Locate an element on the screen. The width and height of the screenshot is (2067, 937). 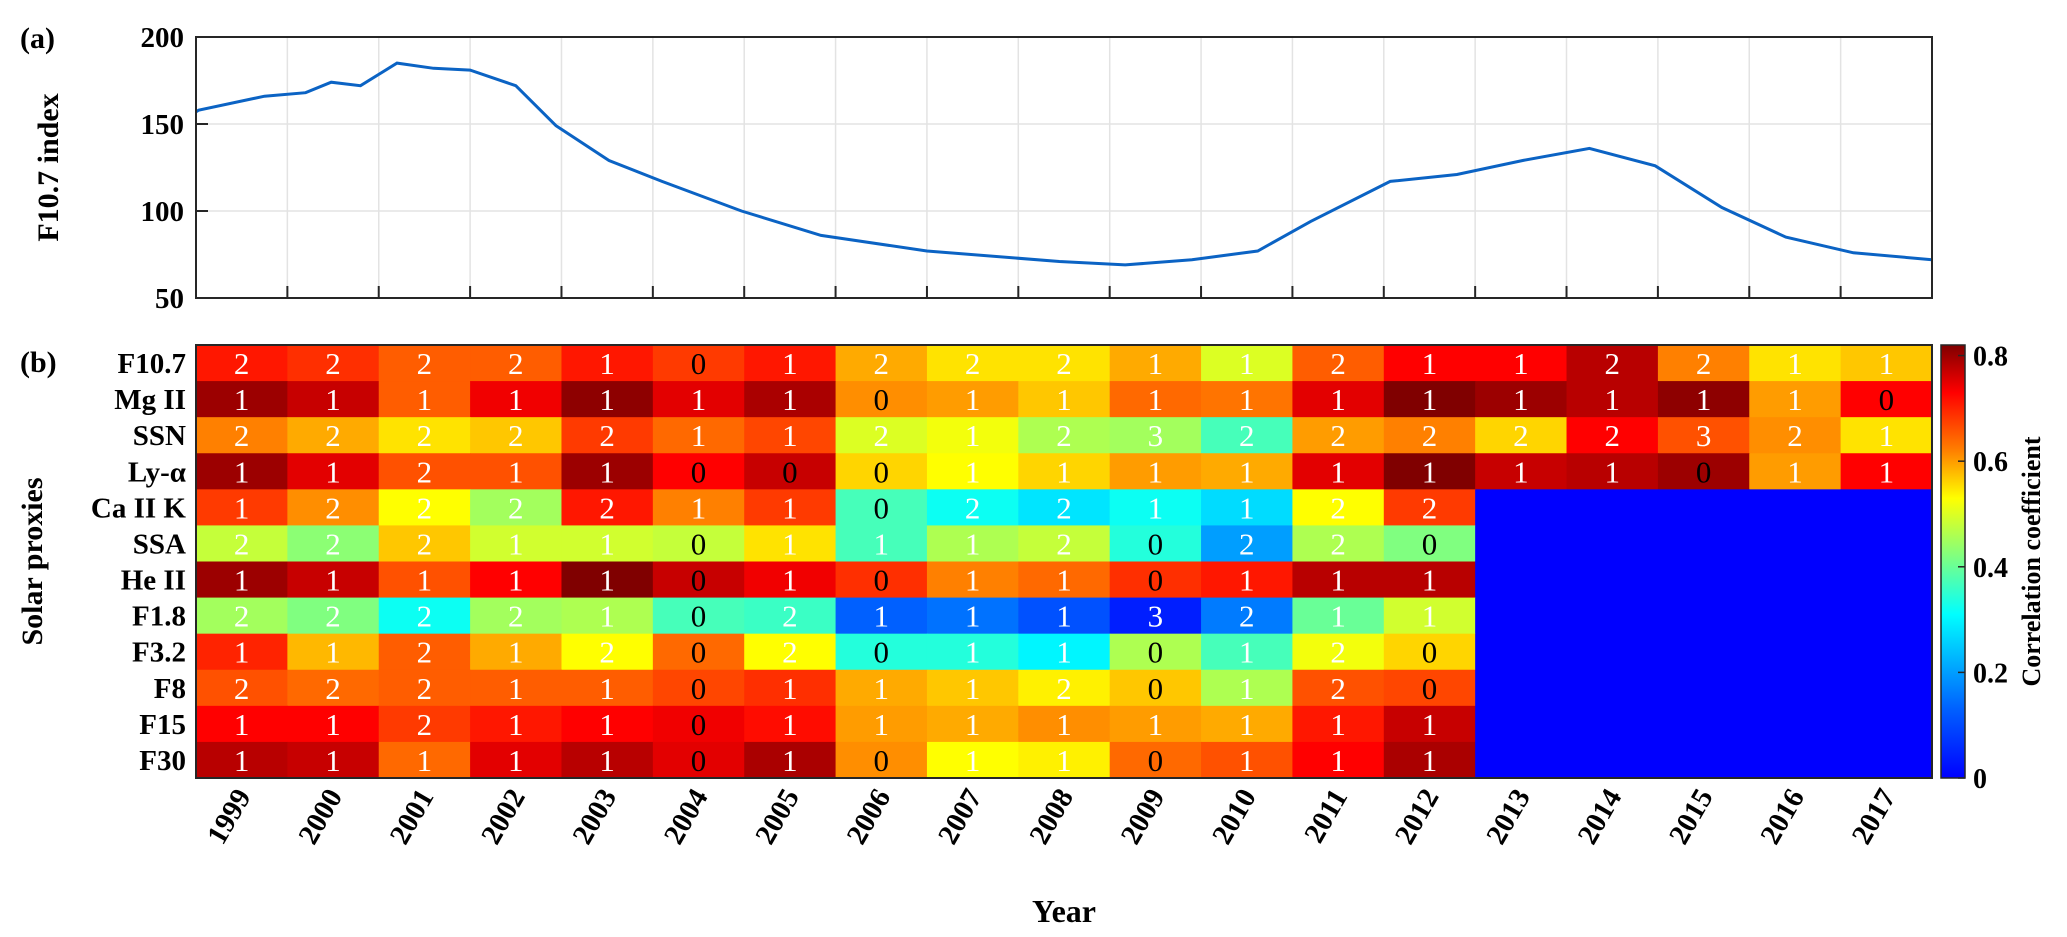
colorbar is located at coordinates (1953, 561).